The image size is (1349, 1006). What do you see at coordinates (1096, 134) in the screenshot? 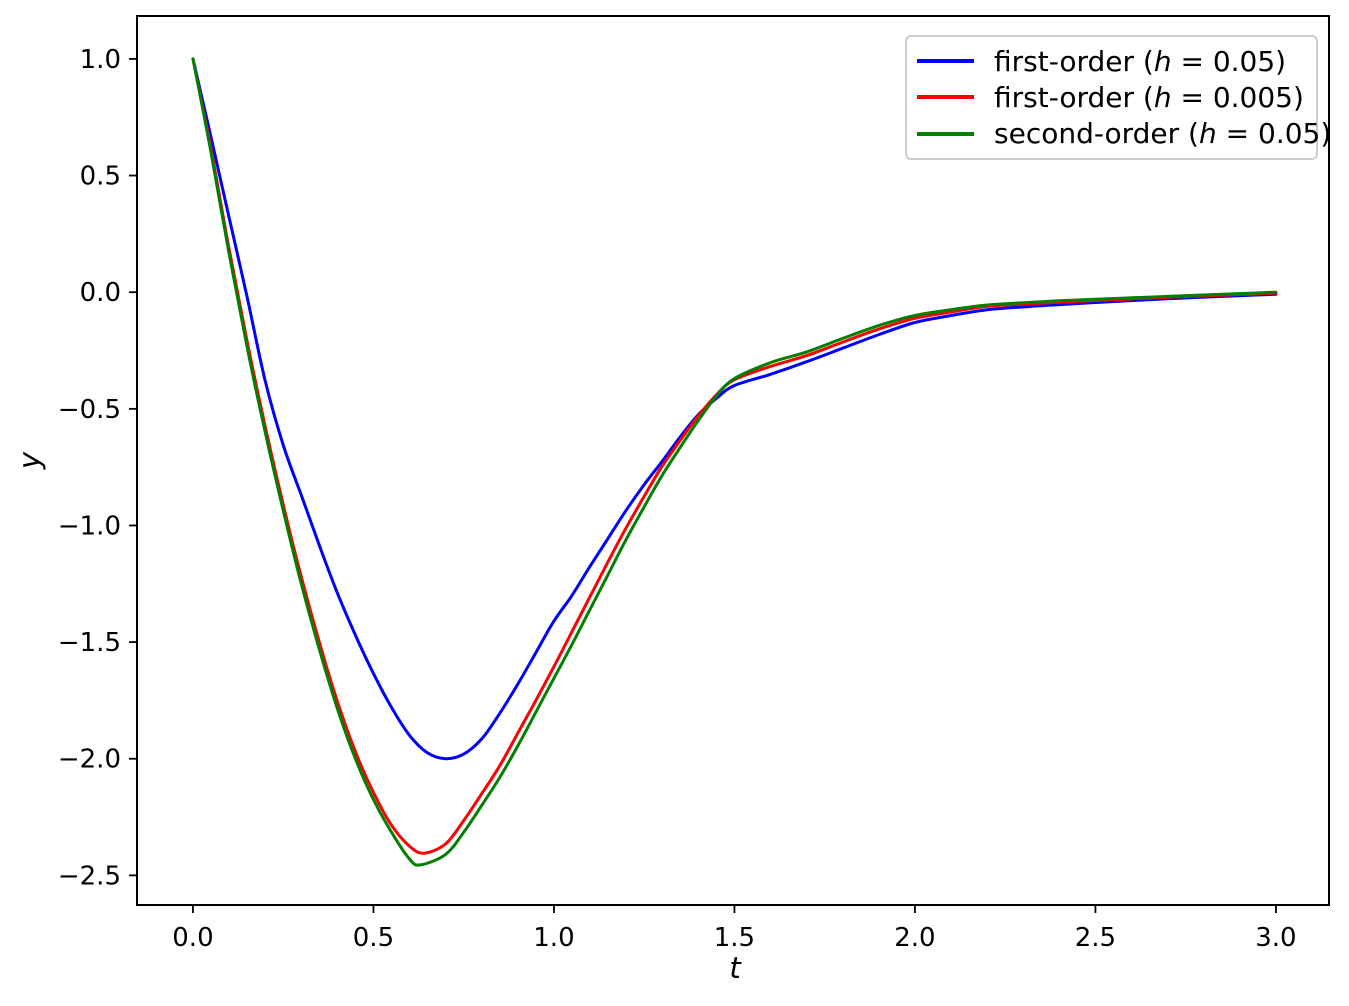
I see `legend-label-text: second-order (` at bounding box center [1096, 134].